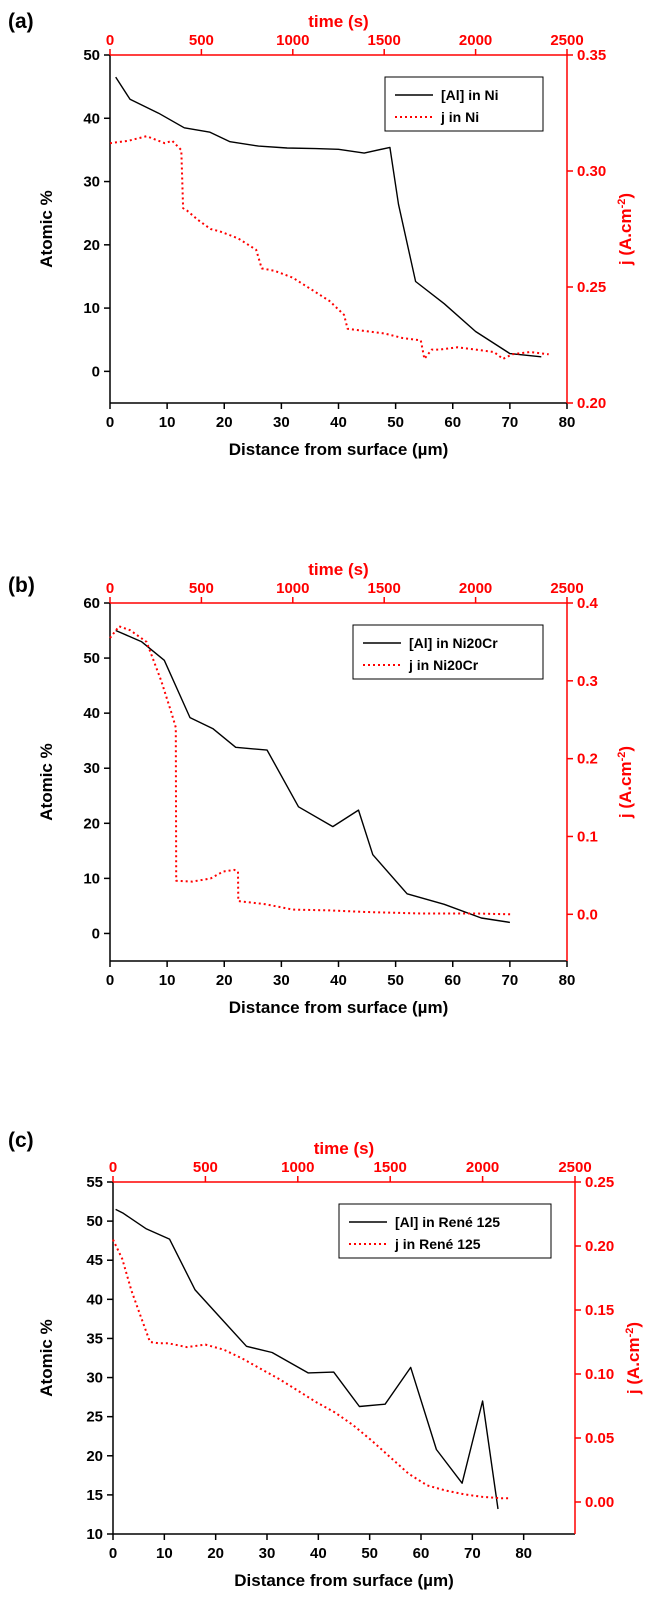 The width and height of the screenshot is (671, 1620). I want to click on panel-label: (c), so click(21, 1140).